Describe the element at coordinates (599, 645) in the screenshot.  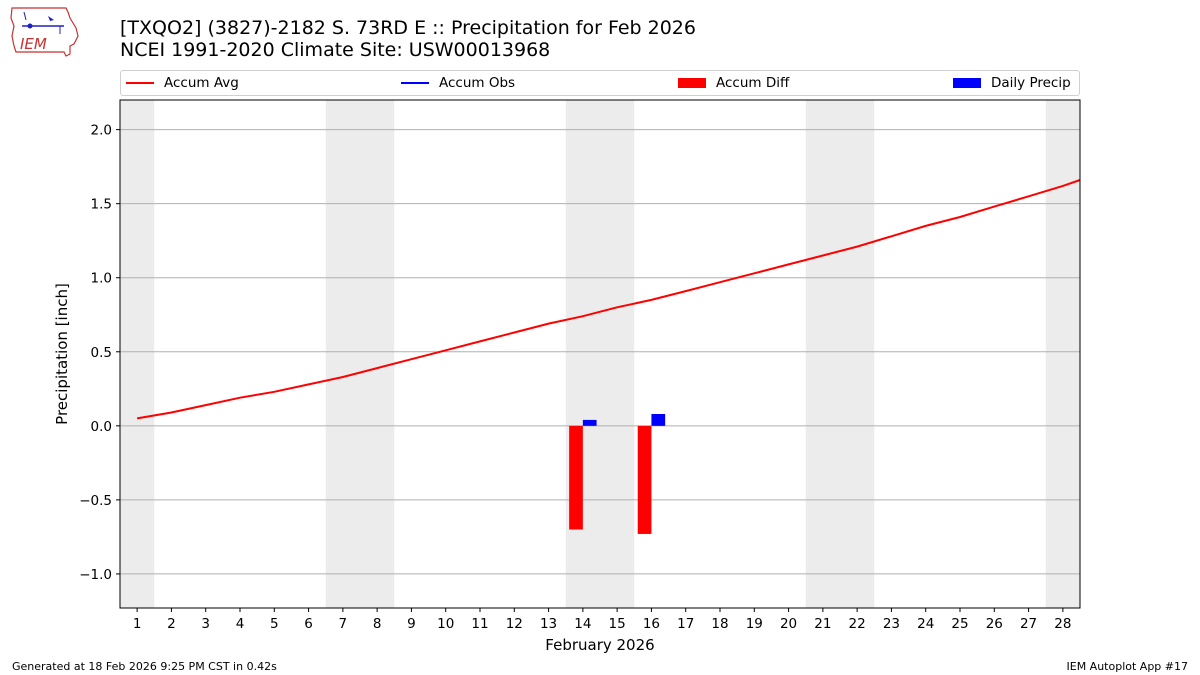
I see `x-axis-label: February 2026` at that location.